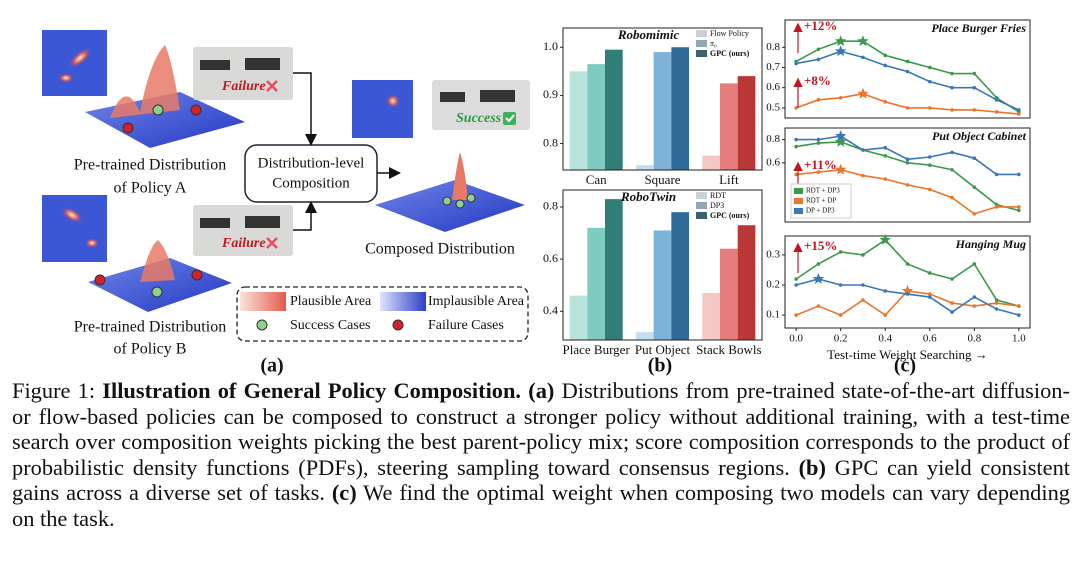  I want to click on legend-label: π₀, so click(713, 43).